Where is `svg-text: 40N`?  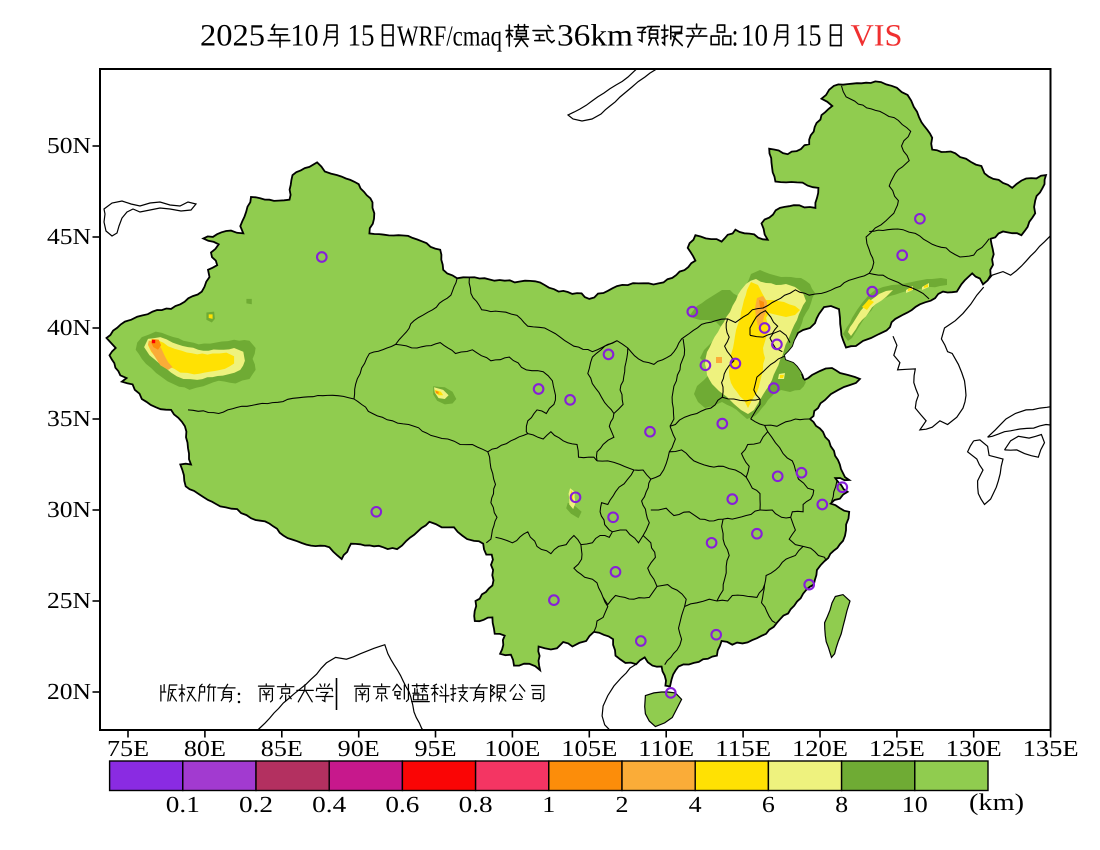 svg-text: 40N is located at coordinates (69, 327).